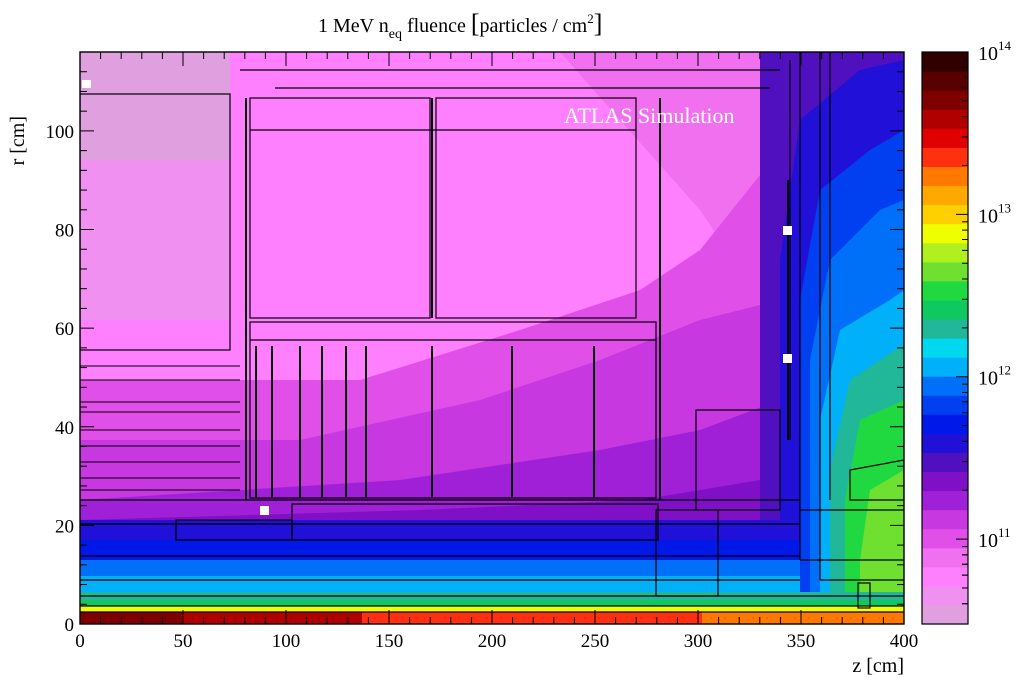  What do you see at coordinates (649, 115) in the screenshot?
I see `atlas-annotation: ATLAS Simulation` at bounding box center [649, 115].